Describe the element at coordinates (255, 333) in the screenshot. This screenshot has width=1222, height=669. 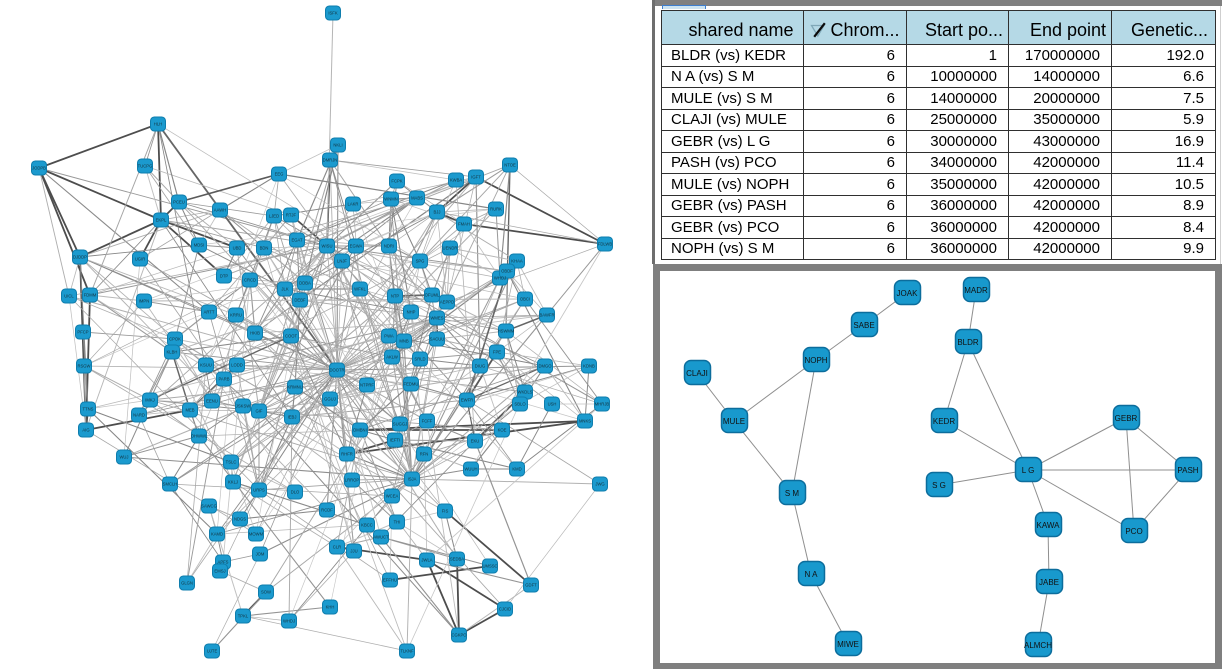
I see `svg-text: HKIB` at that location.